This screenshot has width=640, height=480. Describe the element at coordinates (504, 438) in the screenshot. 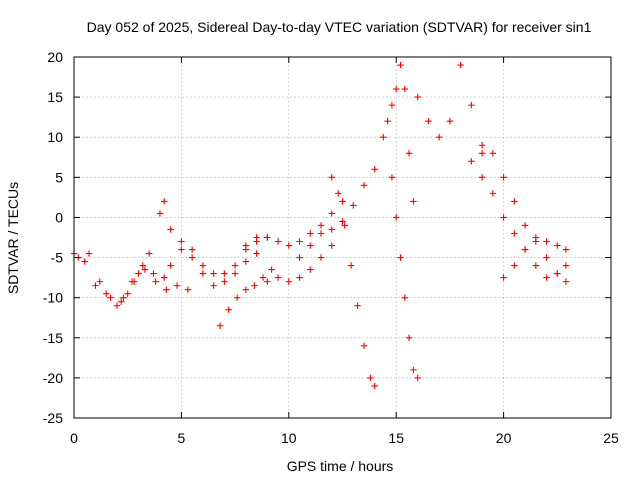

I see `x-tick-label: 20` at that location.